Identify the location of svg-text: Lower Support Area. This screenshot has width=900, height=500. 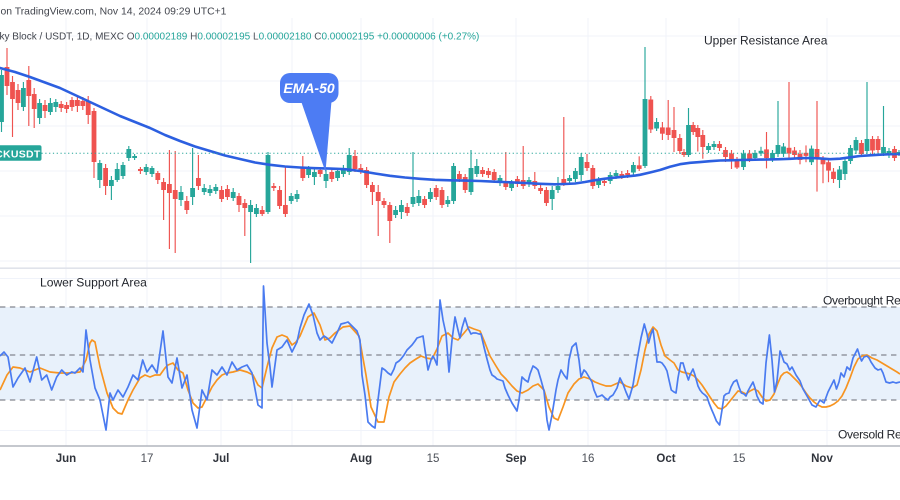
(93, 283).